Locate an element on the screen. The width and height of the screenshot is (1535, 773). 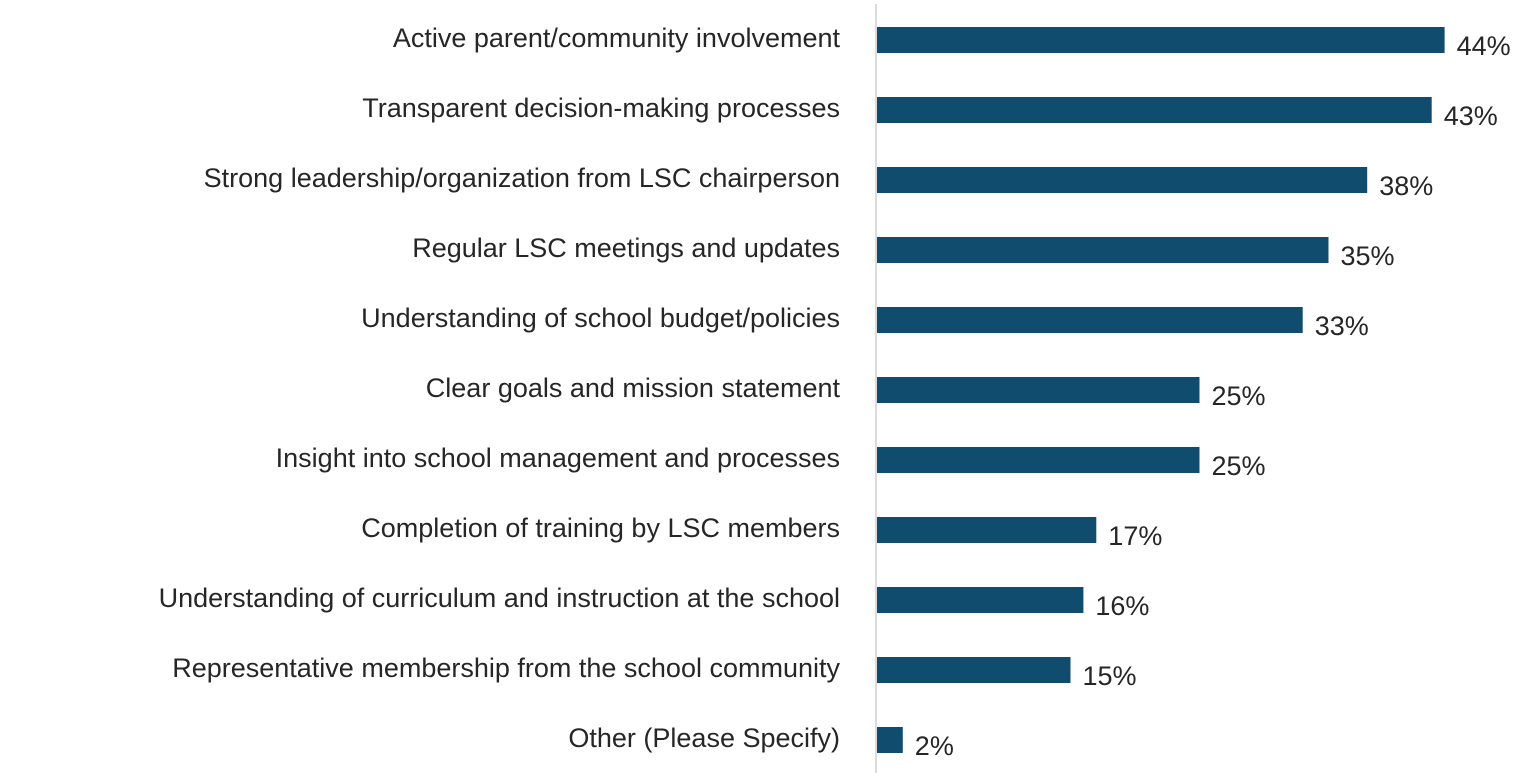
data-label: 43% is located at coordinates (1471, 116).